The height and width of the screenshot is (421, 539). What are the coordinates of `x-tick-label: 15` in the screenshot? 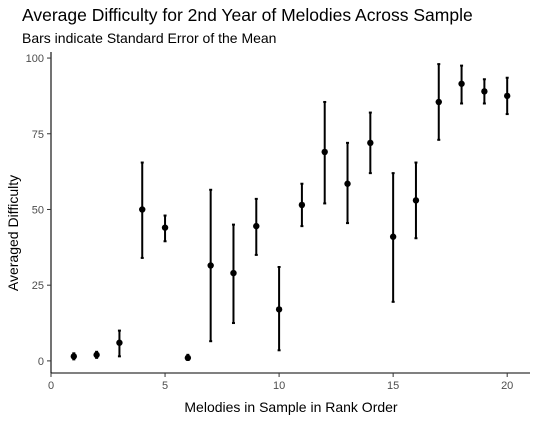 It's located at (393, 386).